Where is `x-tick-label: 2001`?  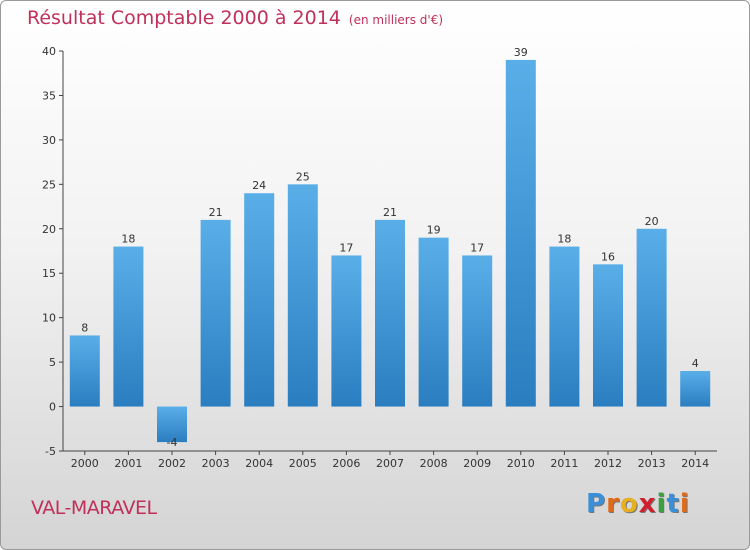
x-tick-label: 2001 is located at coordinates (128, 463).